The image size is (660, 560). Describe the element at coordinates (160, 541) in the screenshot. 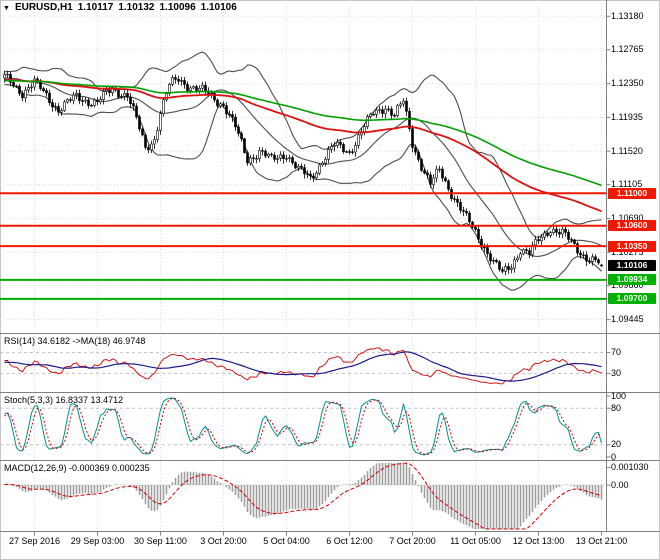

I see `time-axis-label: 30 Sep 11:00` at that location.